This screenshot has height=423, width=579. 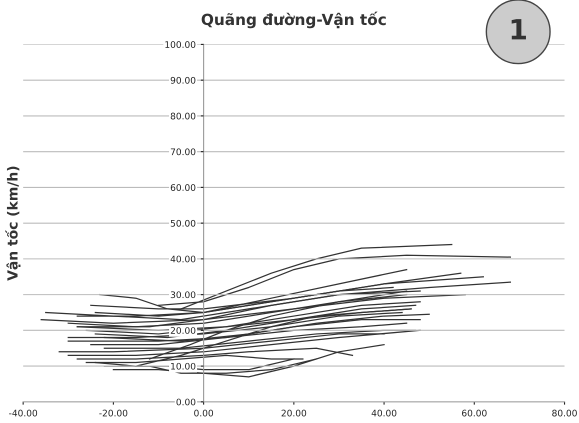 What do you see at coordinates (183, 116) in the screenshot?
I see `y-tick-label: 80.00` at bounding box center [183, 116].